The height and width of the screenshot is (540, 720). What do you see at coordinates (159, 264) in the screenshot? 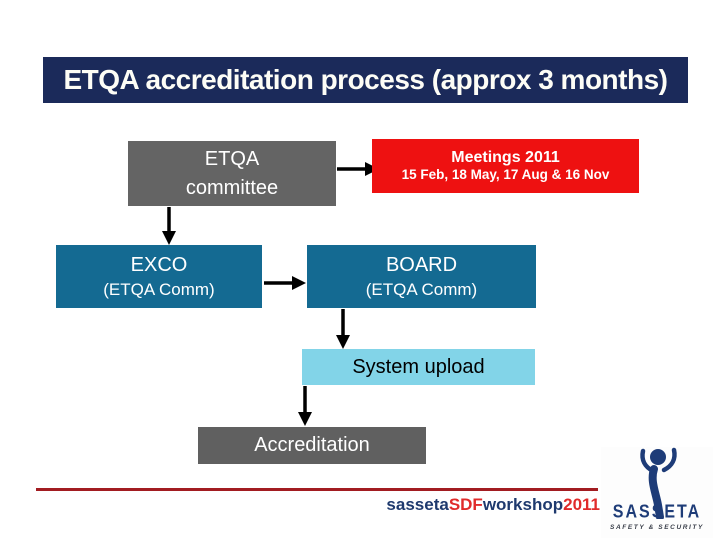
I see `exco-name: EXCO` at bounding box center [159, 264].